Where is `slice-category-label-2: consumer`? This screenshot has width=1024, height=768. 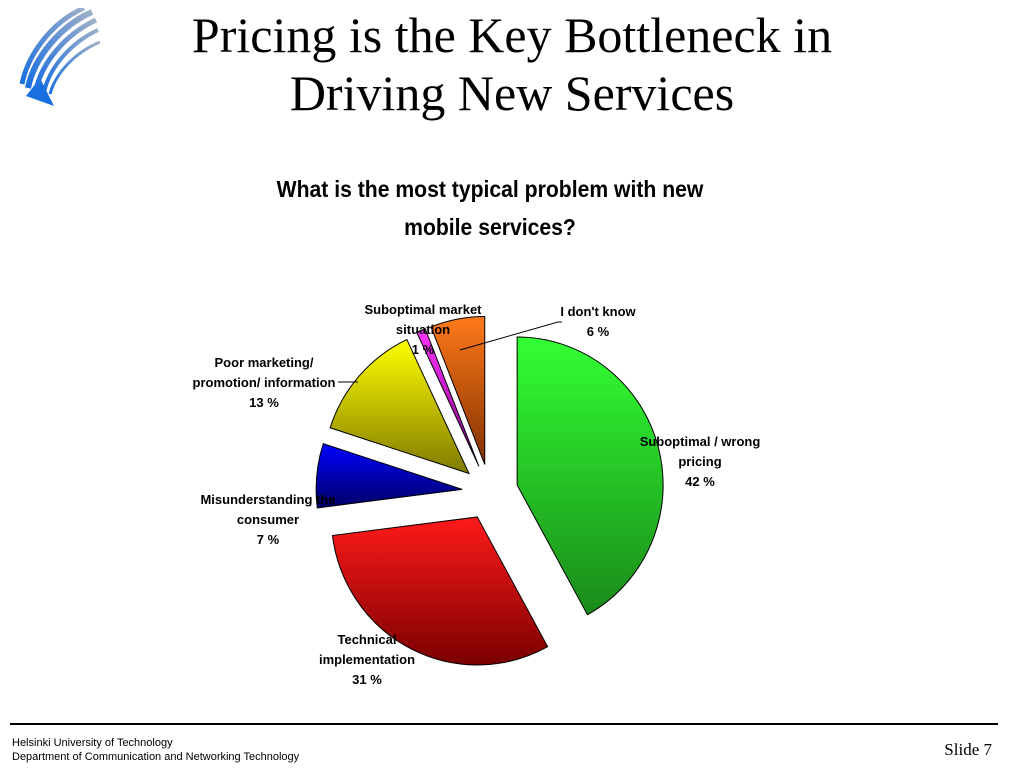 slice-category-label-2: consumer is located at coordinates (268, 519).